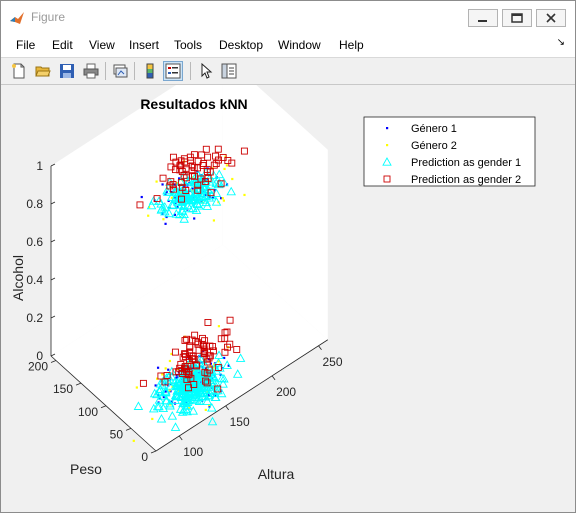 The width and height of the screenshot is (576, 513). I want to click on menu-edit: Edit, so click(62, 45).